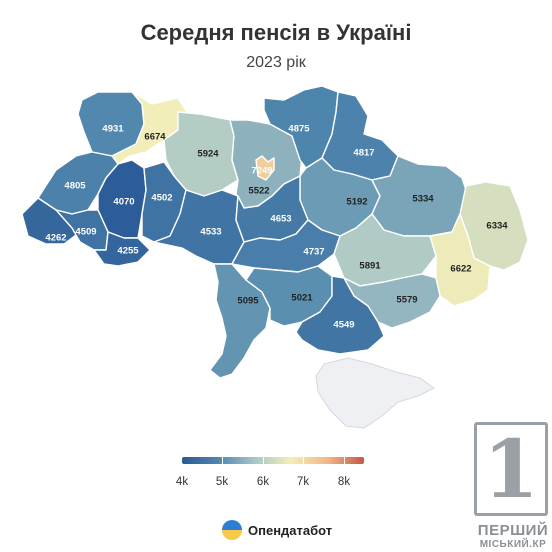 Image resolution: width=552 pixels, height=552 pixels. What do you see at coordinates (344, 482) in the screenshot?
I see `legend-tick-label: 8k` at bounding box center [344, 482].